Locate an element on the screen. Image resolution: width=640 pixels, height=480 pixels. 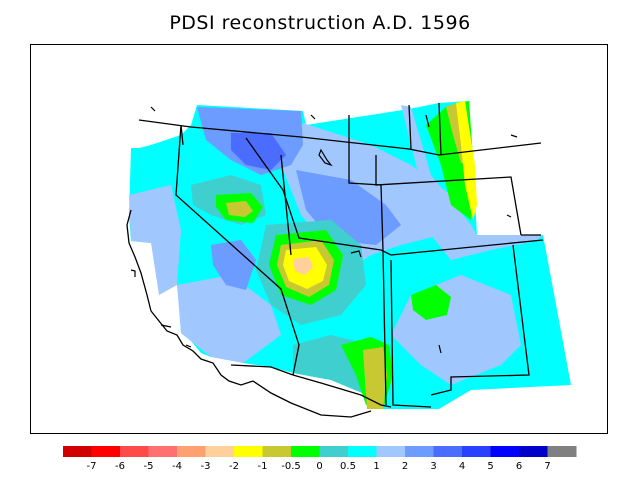
legend-tick-label: -5 is located at coordinates (149, 466).